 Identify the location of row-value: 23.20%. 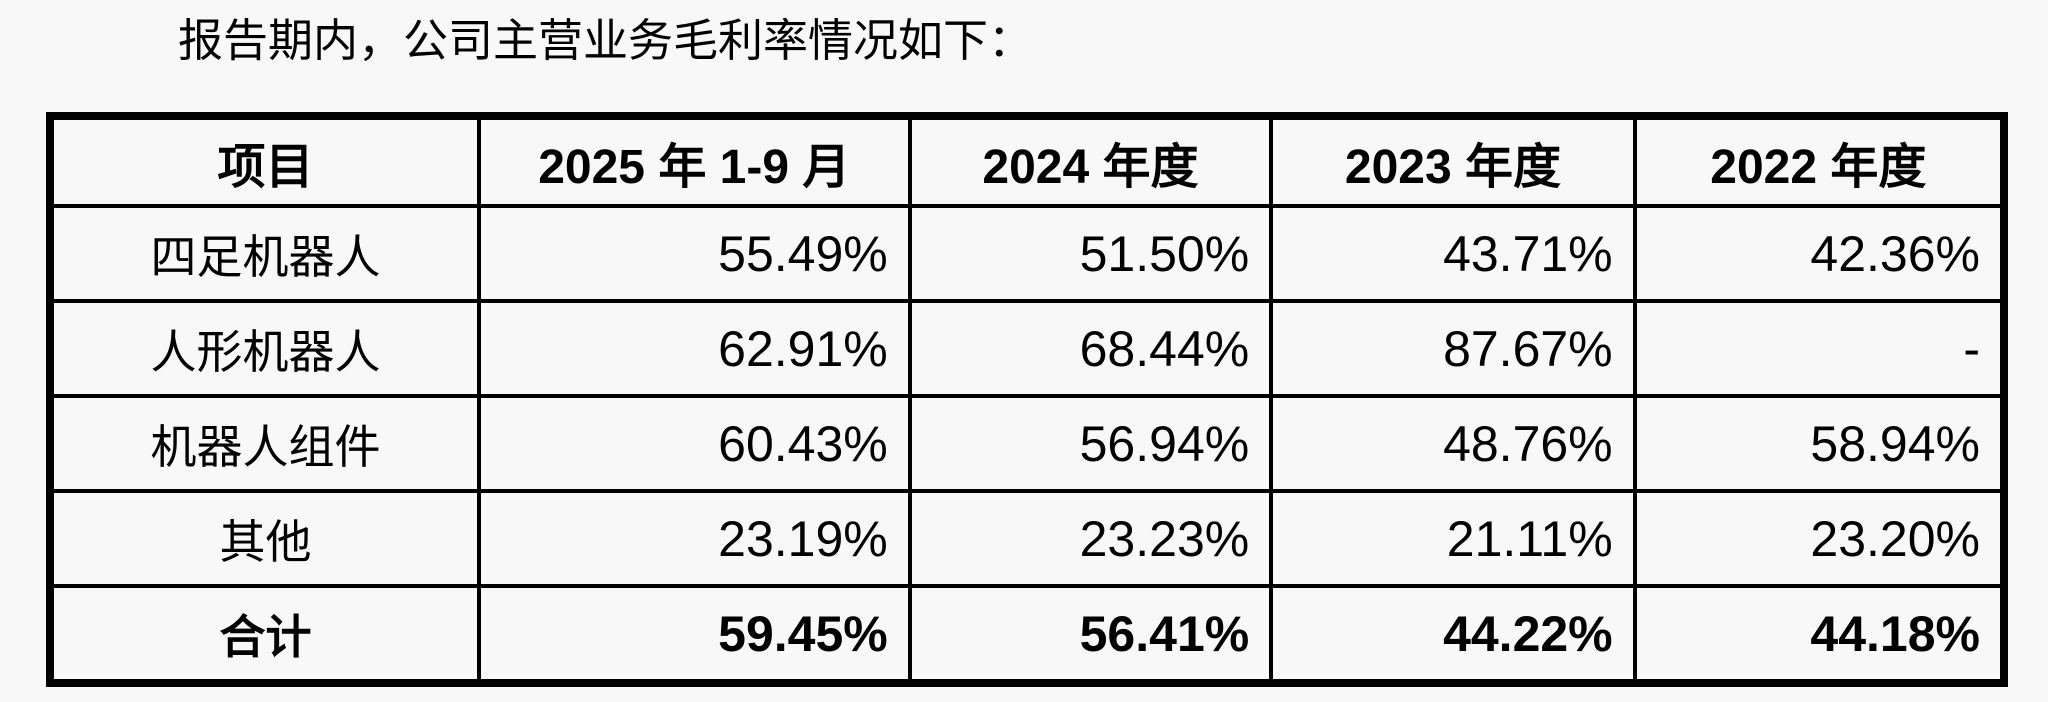
(1819, 538).